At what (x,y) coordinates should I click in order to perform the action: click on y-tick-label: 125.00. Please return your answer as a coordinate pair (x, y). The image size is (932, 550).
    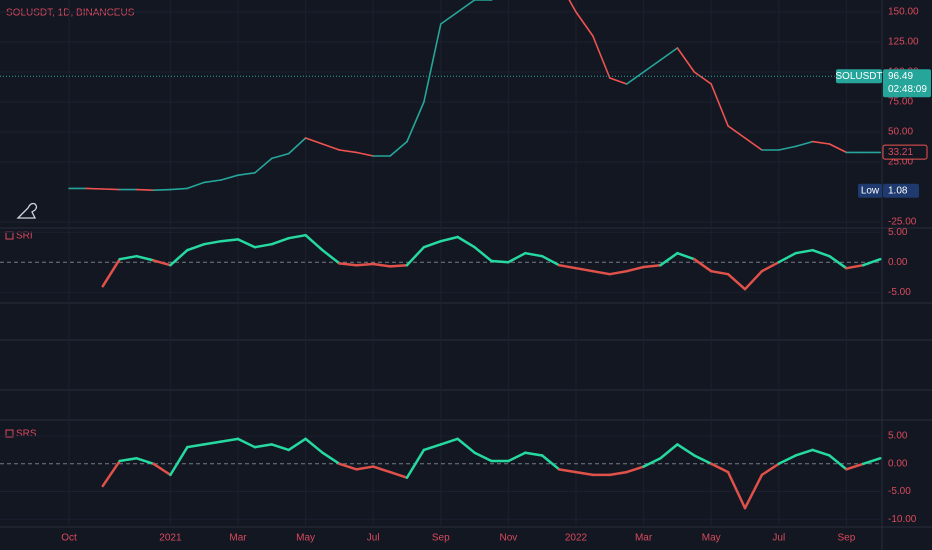
    Looking at the image, I should click on (903, 42).